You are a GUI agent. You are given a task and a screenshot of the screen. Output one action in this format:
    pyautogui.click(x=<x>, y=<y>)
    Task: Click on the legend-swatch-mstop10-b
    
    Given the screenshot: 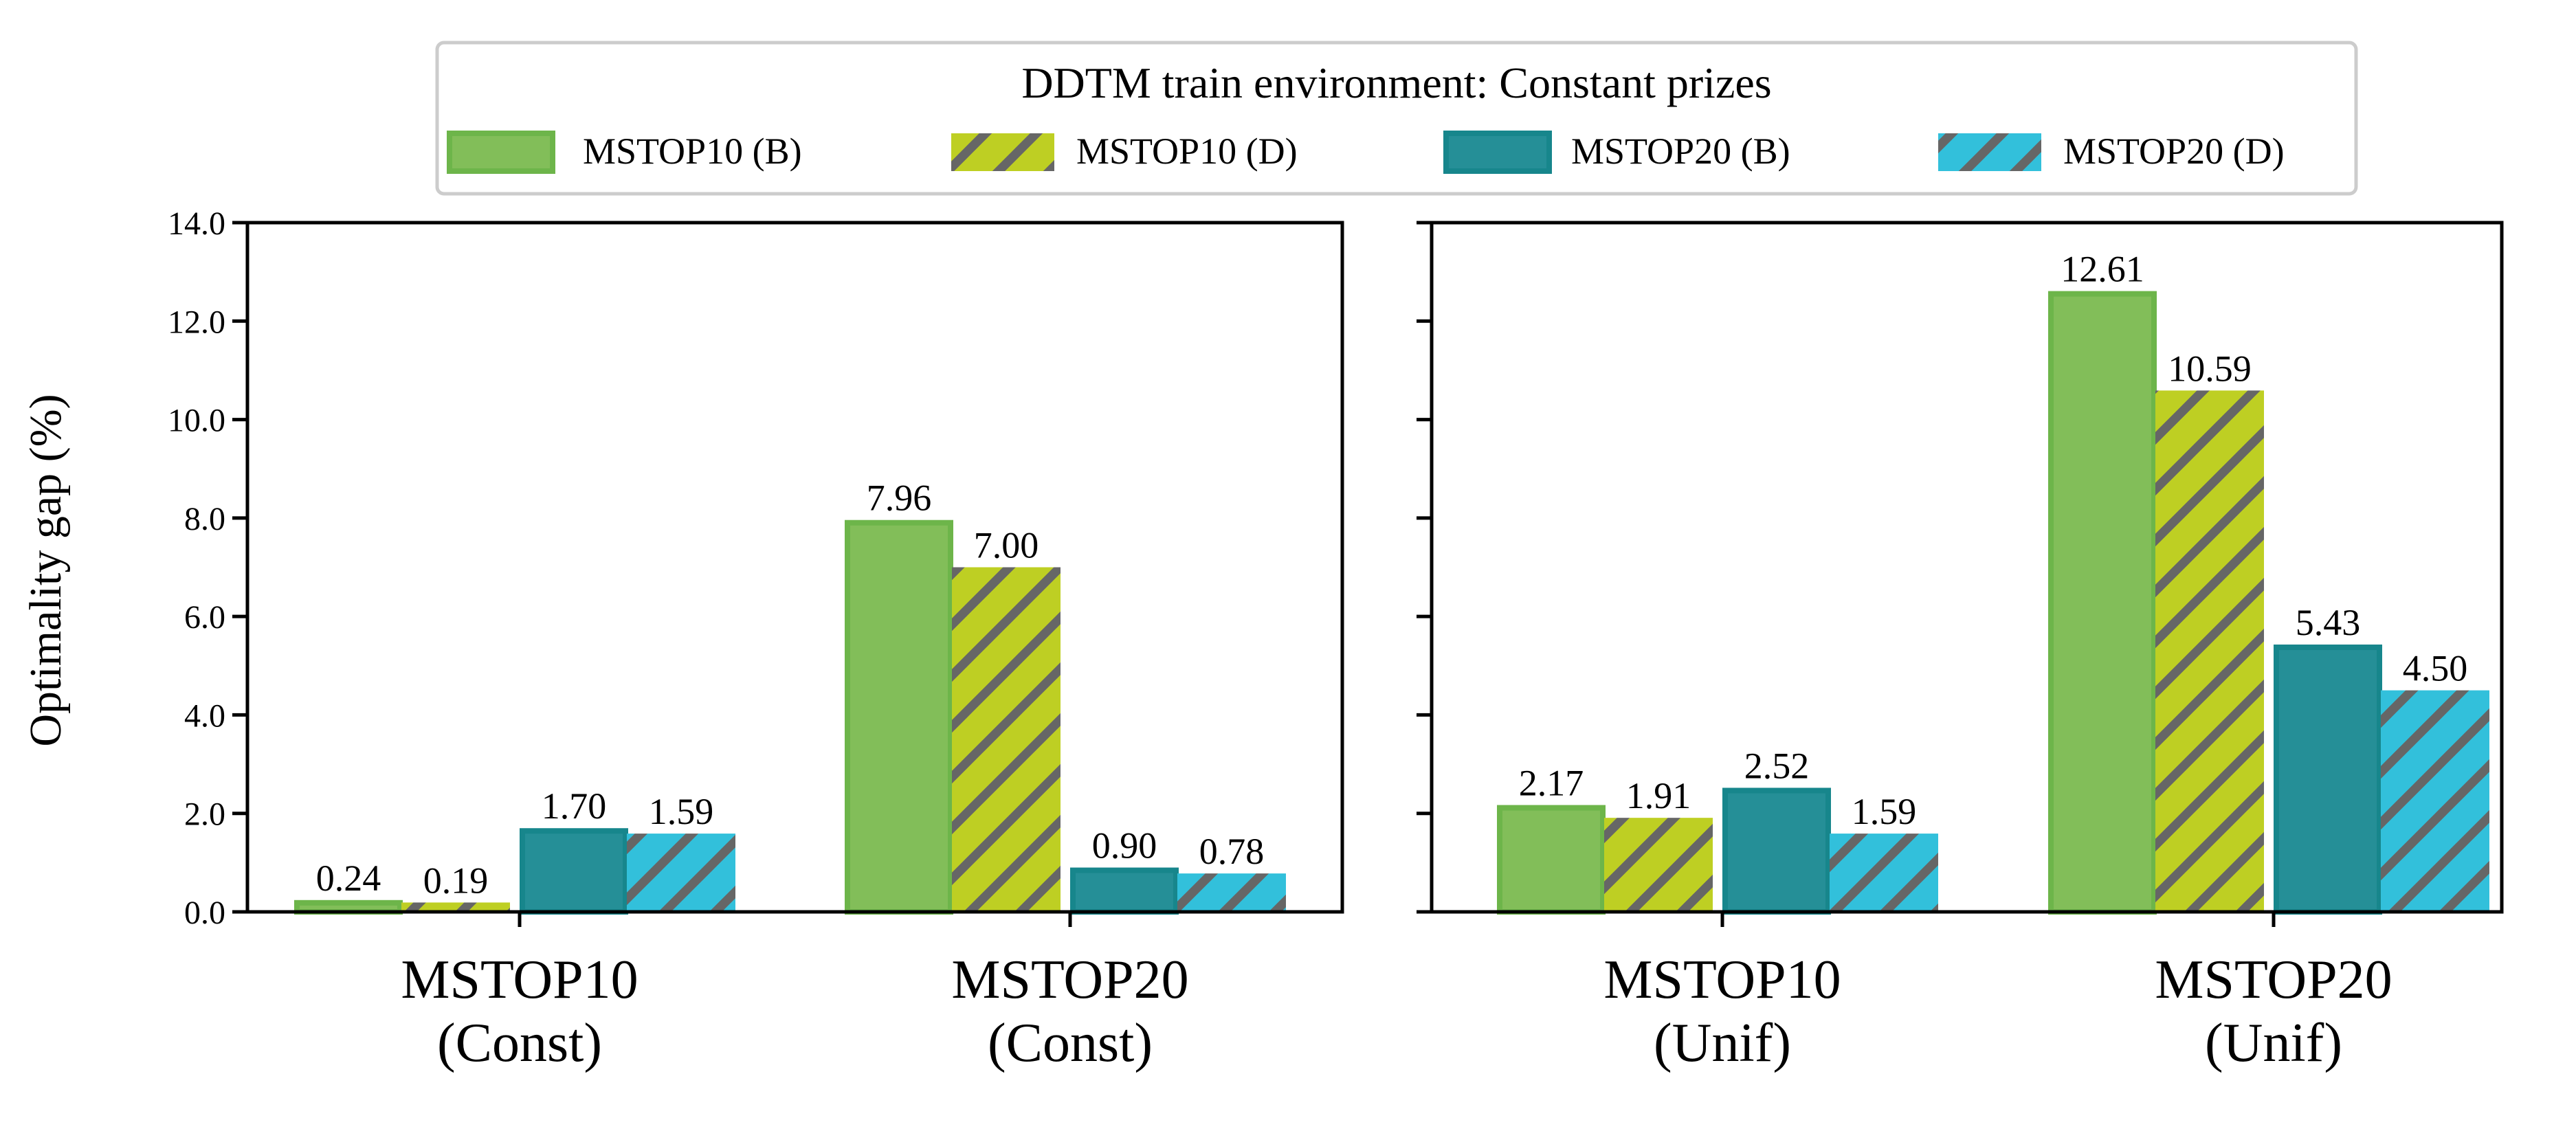 What is the action you would take?
    pyautogui.click(x=501, y=153)
    